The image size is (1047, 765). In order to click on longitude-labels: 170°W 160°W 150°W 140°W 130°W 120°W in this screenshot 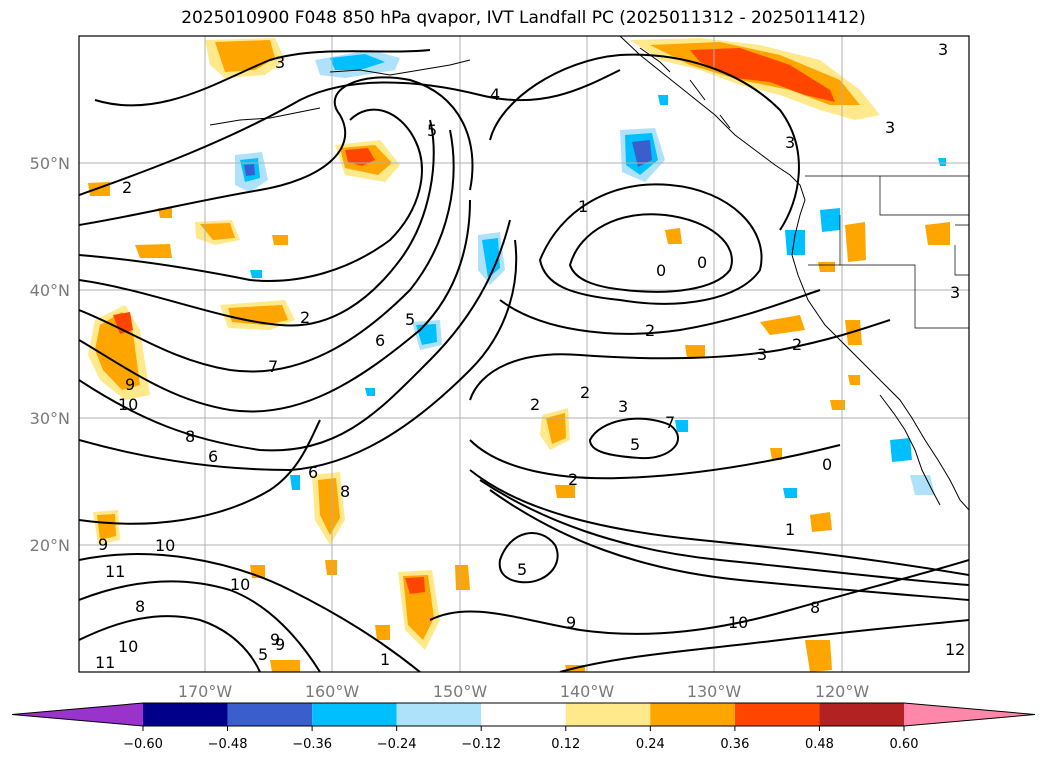, I will do `click(524, 691)`.